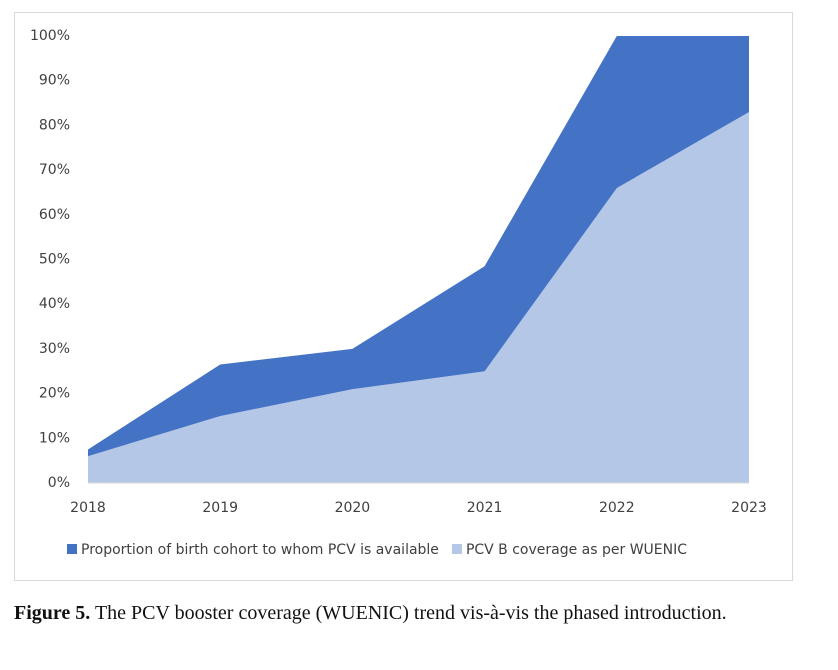 The width and height of the screenshot is (838, 670). I want to click on legend-label: PCV B coverage as per WUENIC, so click(576, 550).